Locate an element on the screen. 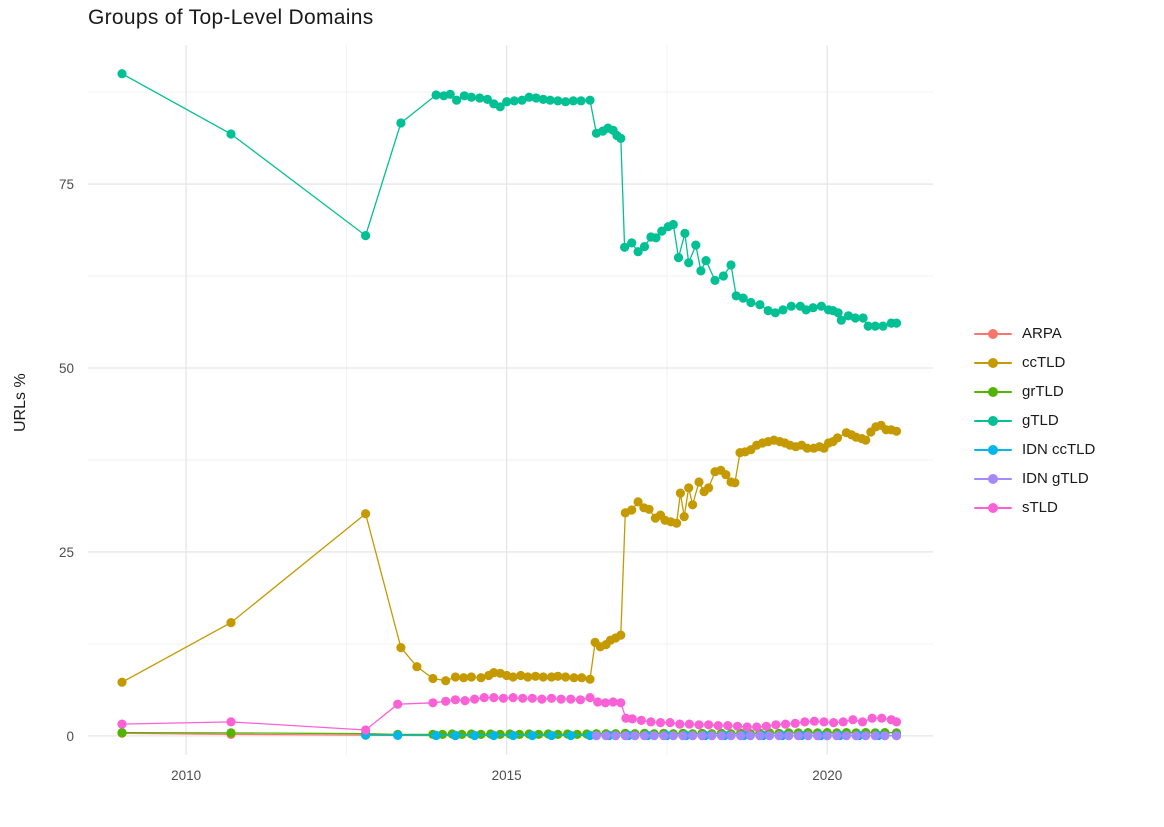 Image resolution: width=1164 pixels, height=827 pixels. legend-label-arpa: ARPA is located at coordinates (1042, 333).